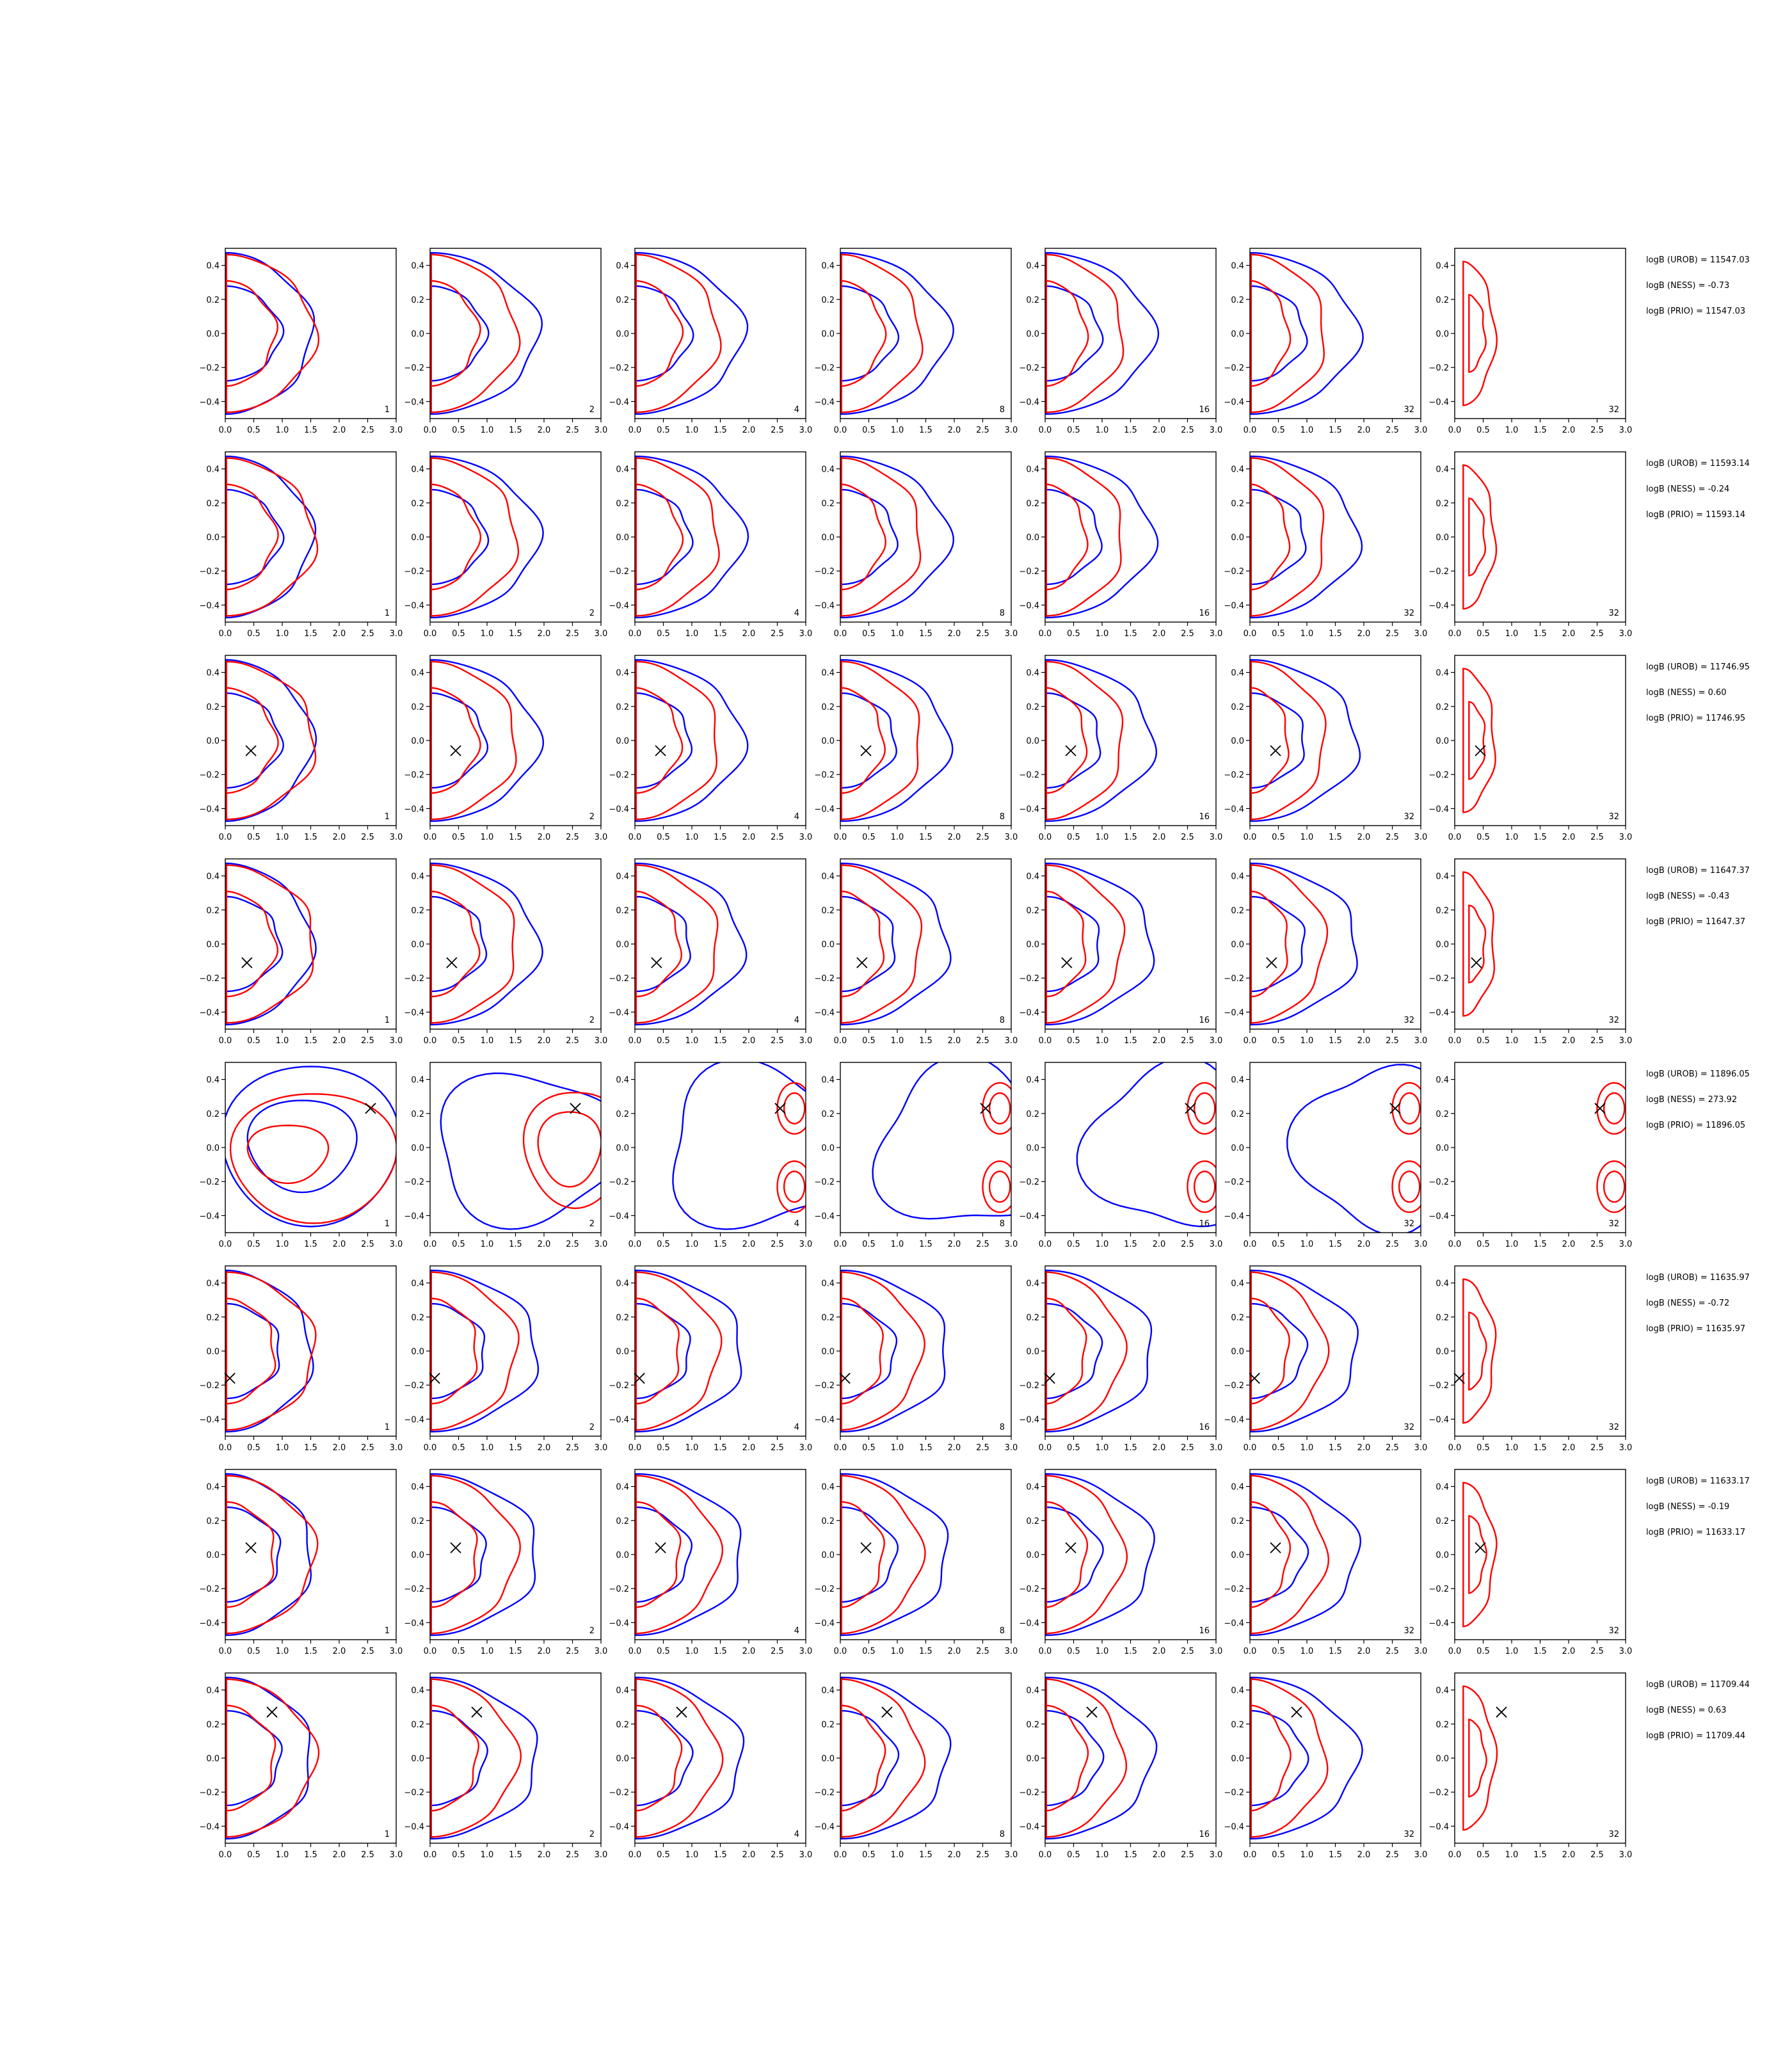  Describe the element at coordinates (505, 1562) in the screenshot. I see `panel: 0.4 0.2 0.0 −0.2 −0.4 0.0 0.5 1.0 1.5 2.0 2.5 3.0 2` at that location.